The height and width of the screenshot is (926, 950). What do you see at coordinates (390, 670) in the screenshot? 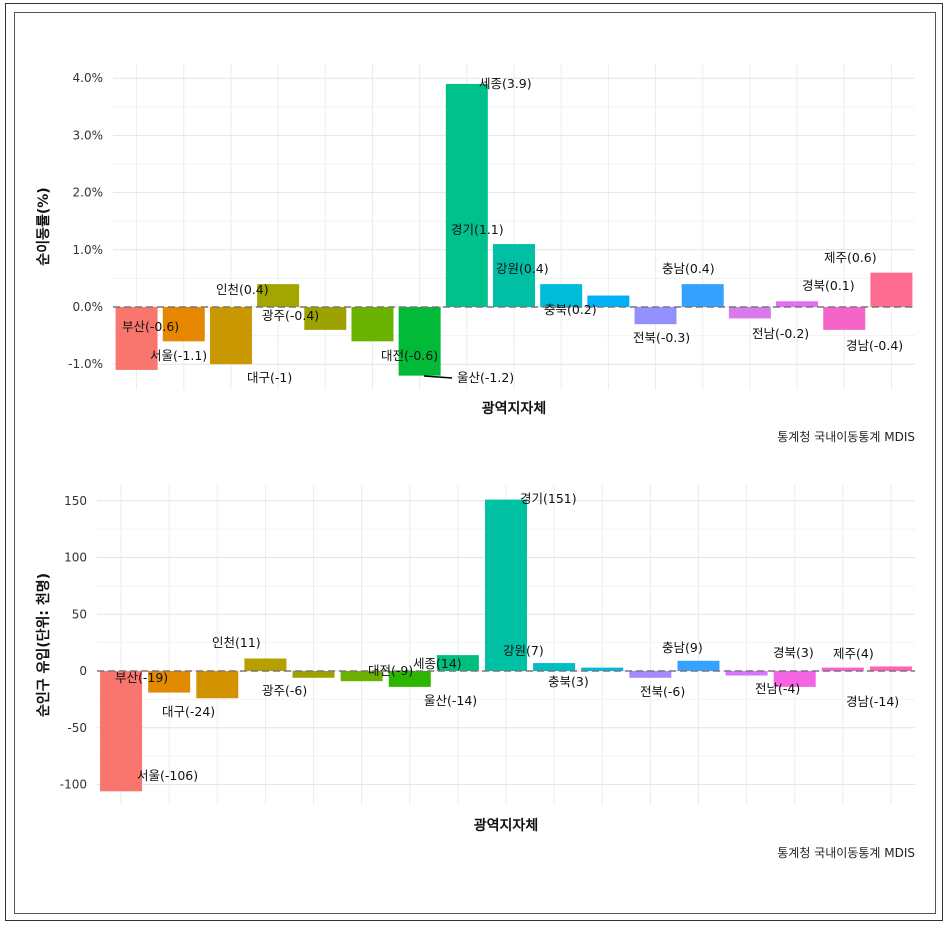
I see `data-label: 대전(-9)` at bounding box center [390, 670].